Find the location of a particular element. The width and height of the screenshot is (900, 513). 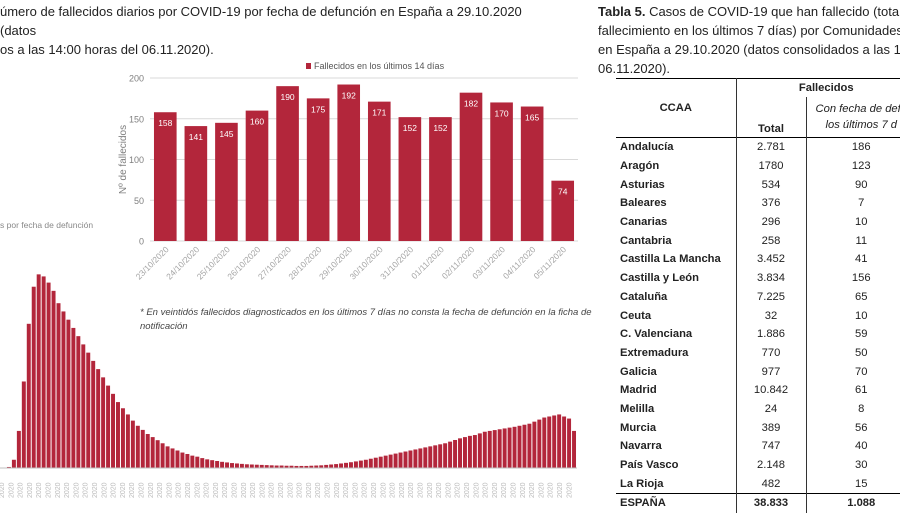

last7-cell: 123 is located at coordinates (853, 166).